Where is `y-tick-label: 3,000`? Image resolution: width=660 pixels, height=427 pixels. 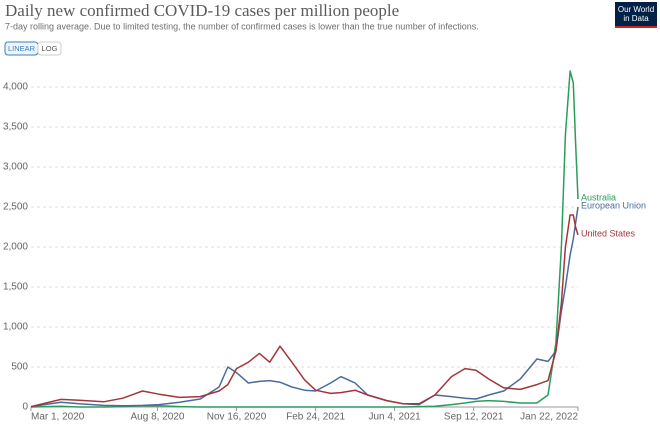
y-tick-label: 3,000 is located at coordinates (15, 167).